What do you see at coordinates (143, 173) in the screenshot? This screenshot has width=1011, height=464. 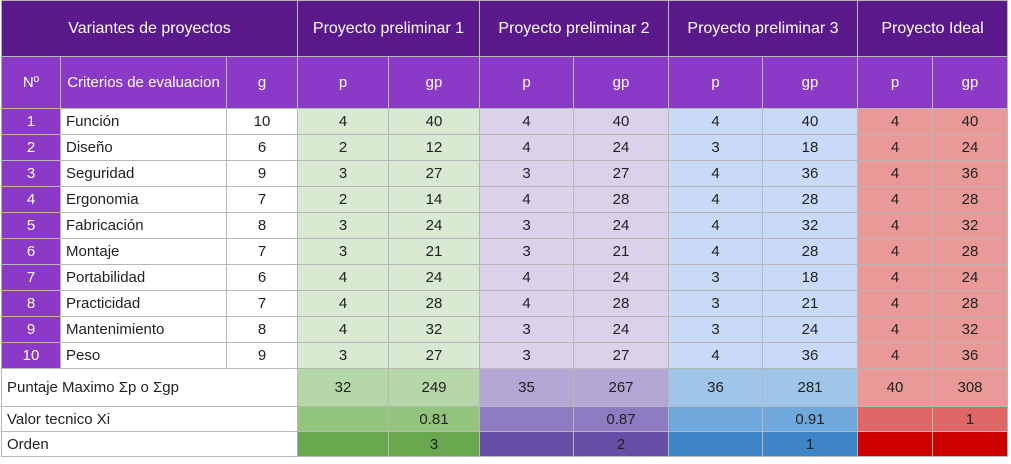 I see `criterion-name: Seguridad` at bounding box center [143, 173].